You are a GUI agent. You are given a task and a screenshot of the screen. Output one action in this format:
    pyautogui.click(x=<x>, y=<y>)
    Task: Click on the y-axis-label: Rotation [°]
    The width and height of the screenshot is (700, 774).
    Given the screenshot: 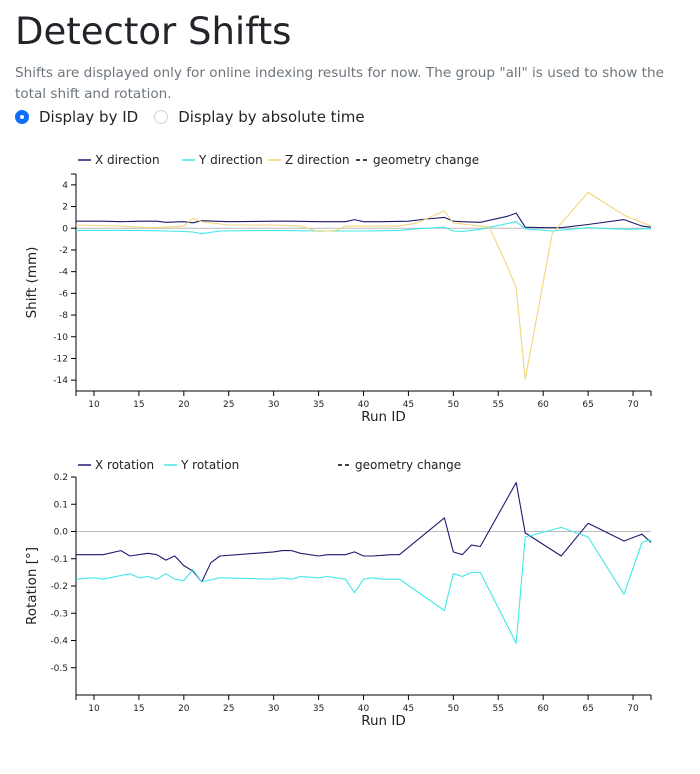 What is the action you would take?
    pyautogui.click(x=32, y=586)
    